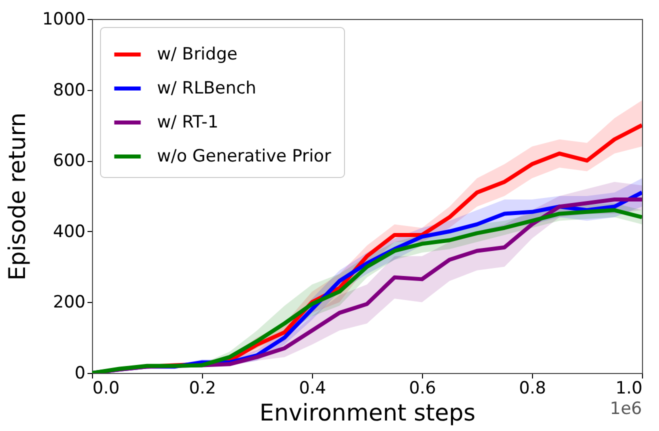 The height and width of the screenshot is (431, 659). What do you see at coordinates (64, 20) in the screenshot?
I see `y-tick-label: 1000` at bounding box center [64, 20].